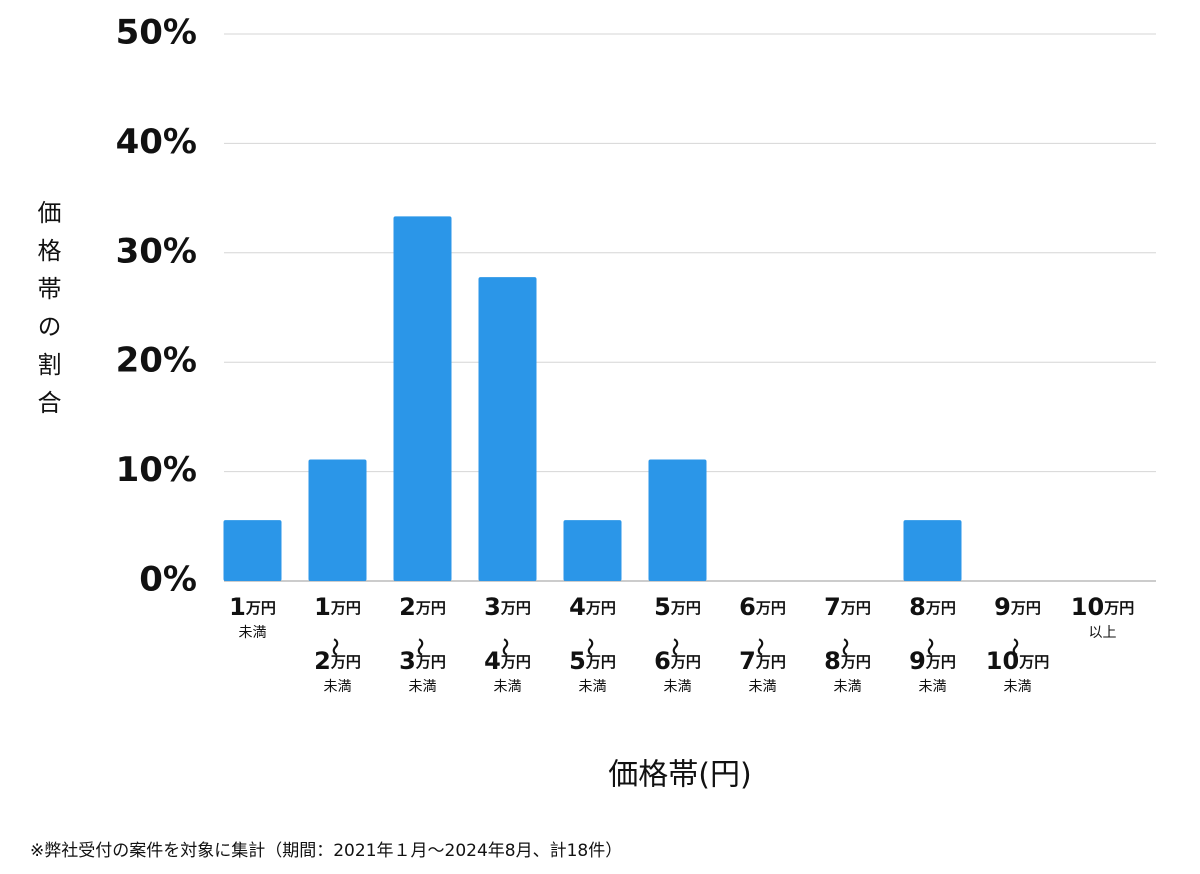 This screenshot has height=874, width=1200. I want to click on x-tick-label: 10万円以上, so click(1102, 617).